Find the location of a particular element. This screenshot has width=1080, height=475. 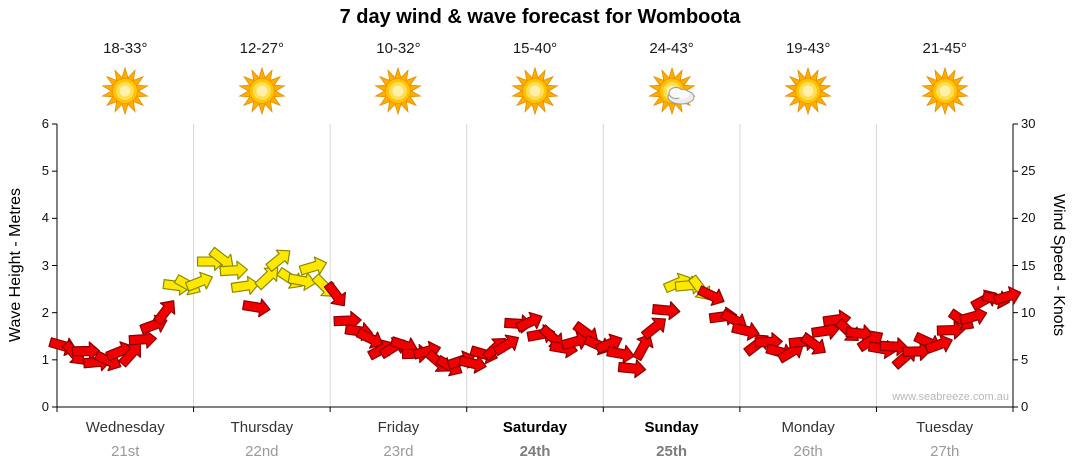

watermark: www.seabreeze.com.au is located at coordinates (950, 397).